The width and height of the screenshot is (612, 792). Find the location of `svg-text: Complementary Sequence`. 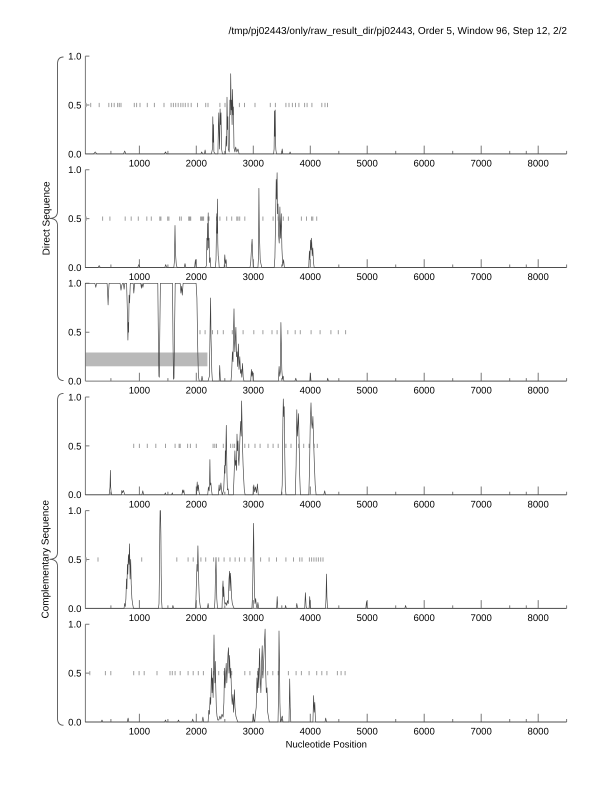

svg-text: Complementary Sequence is located at coordinates (46, 559).